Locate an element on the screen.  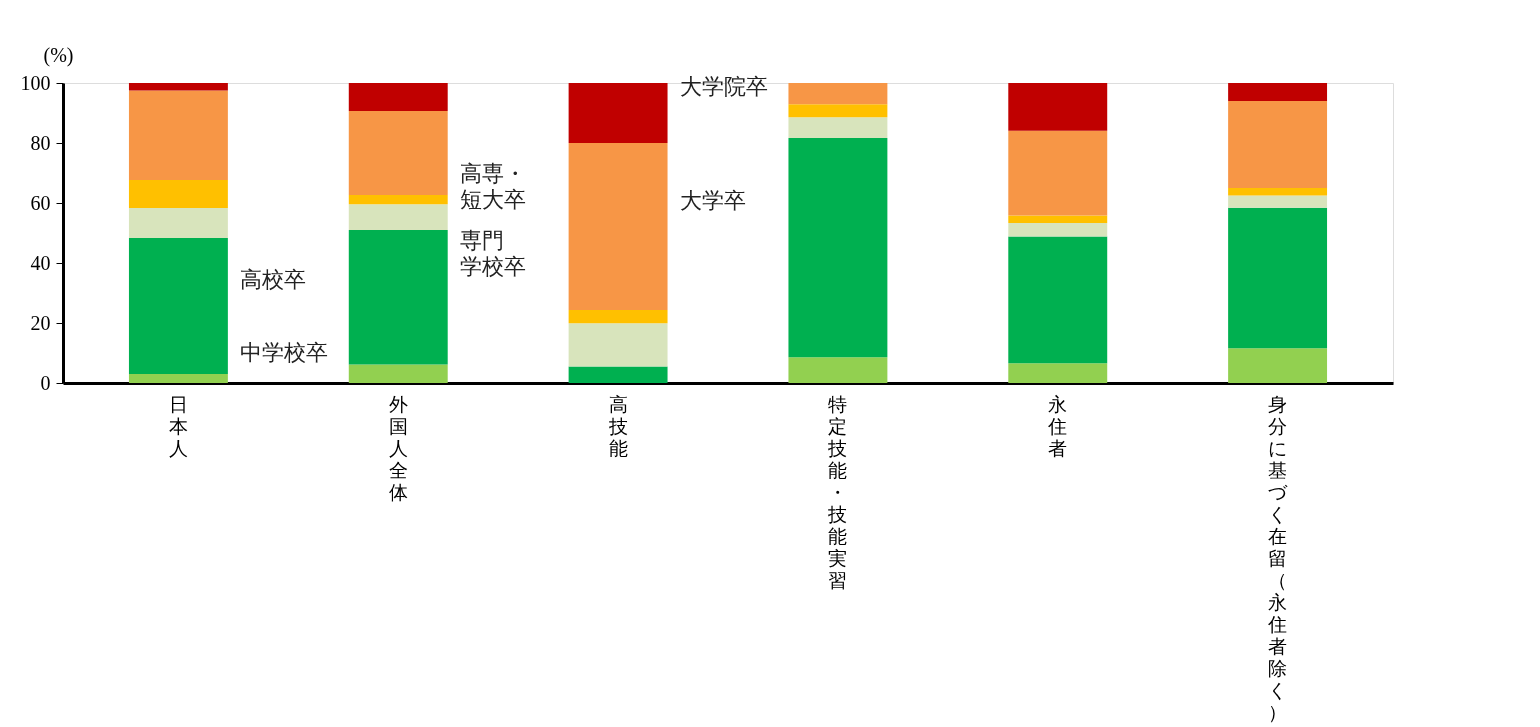
y-axis-title: (%) is located at coordinates (58, 55).